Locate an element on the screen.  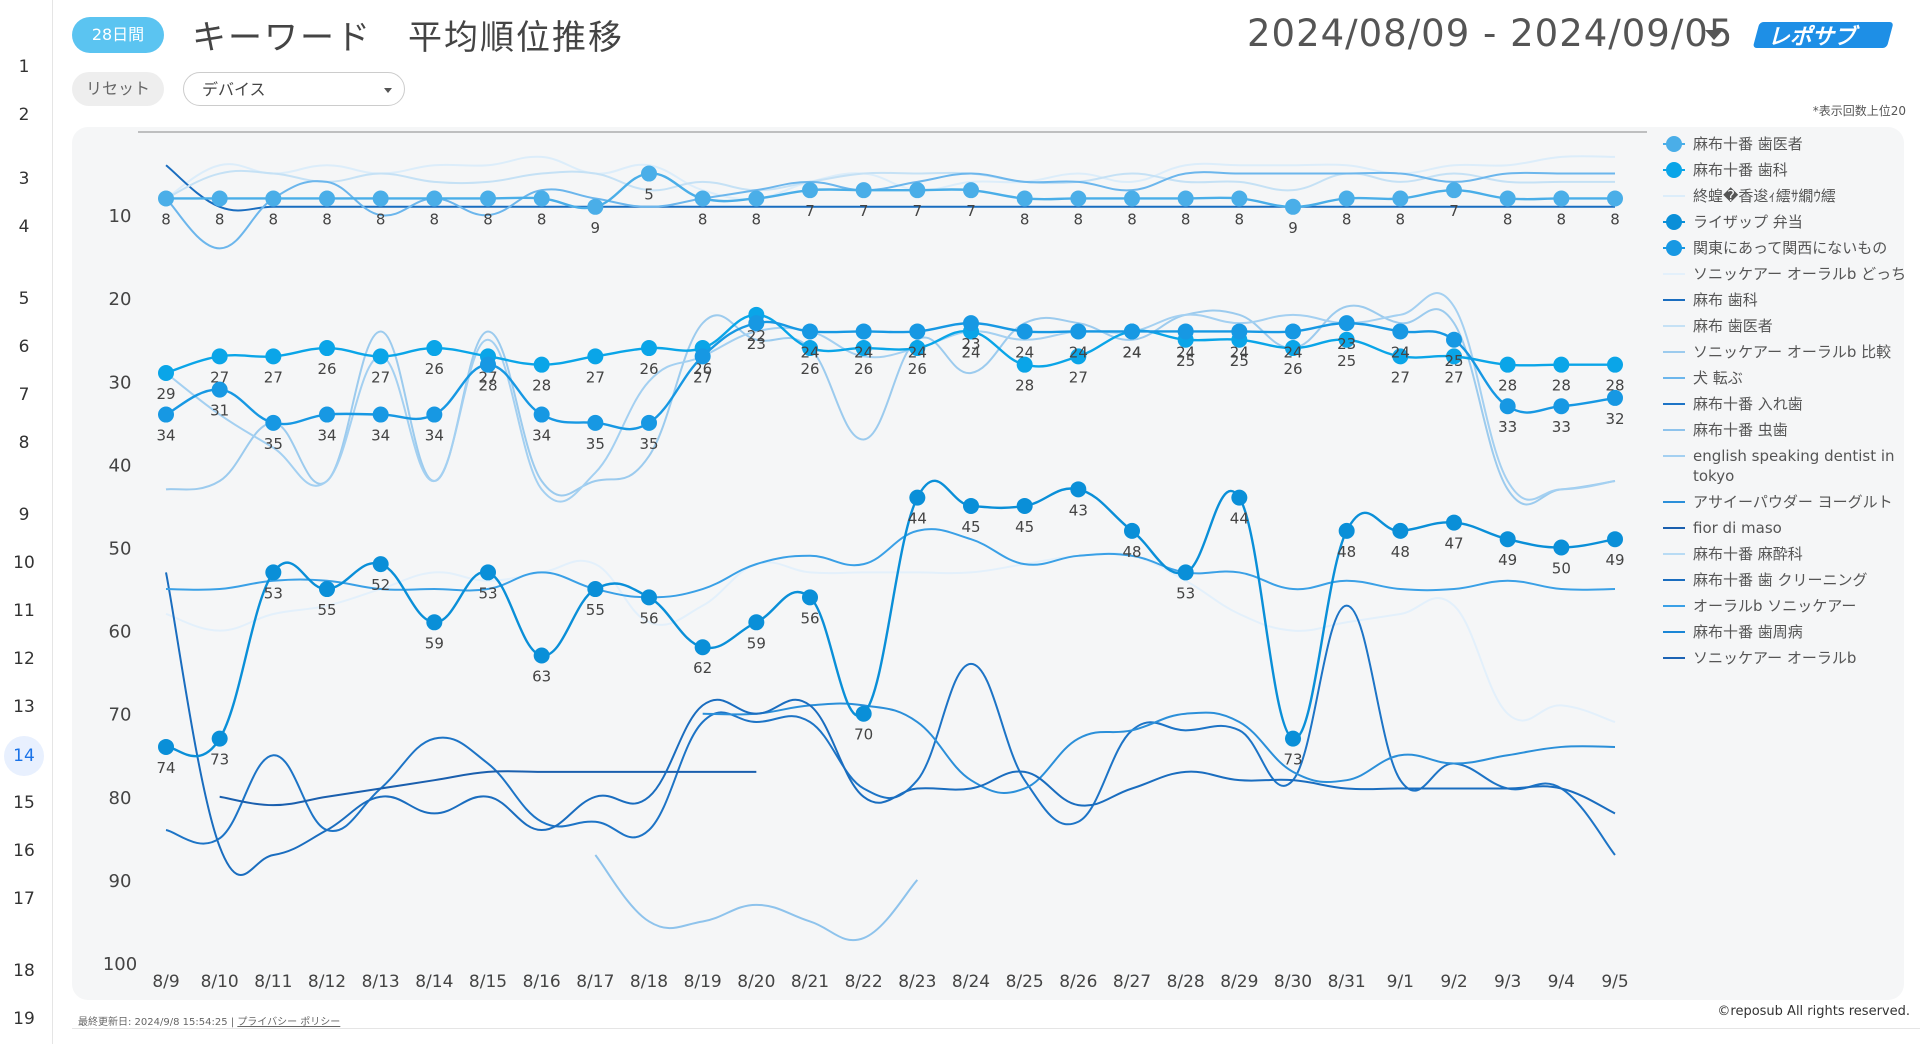
row-number: 5 is located at coordinates (24, 299).